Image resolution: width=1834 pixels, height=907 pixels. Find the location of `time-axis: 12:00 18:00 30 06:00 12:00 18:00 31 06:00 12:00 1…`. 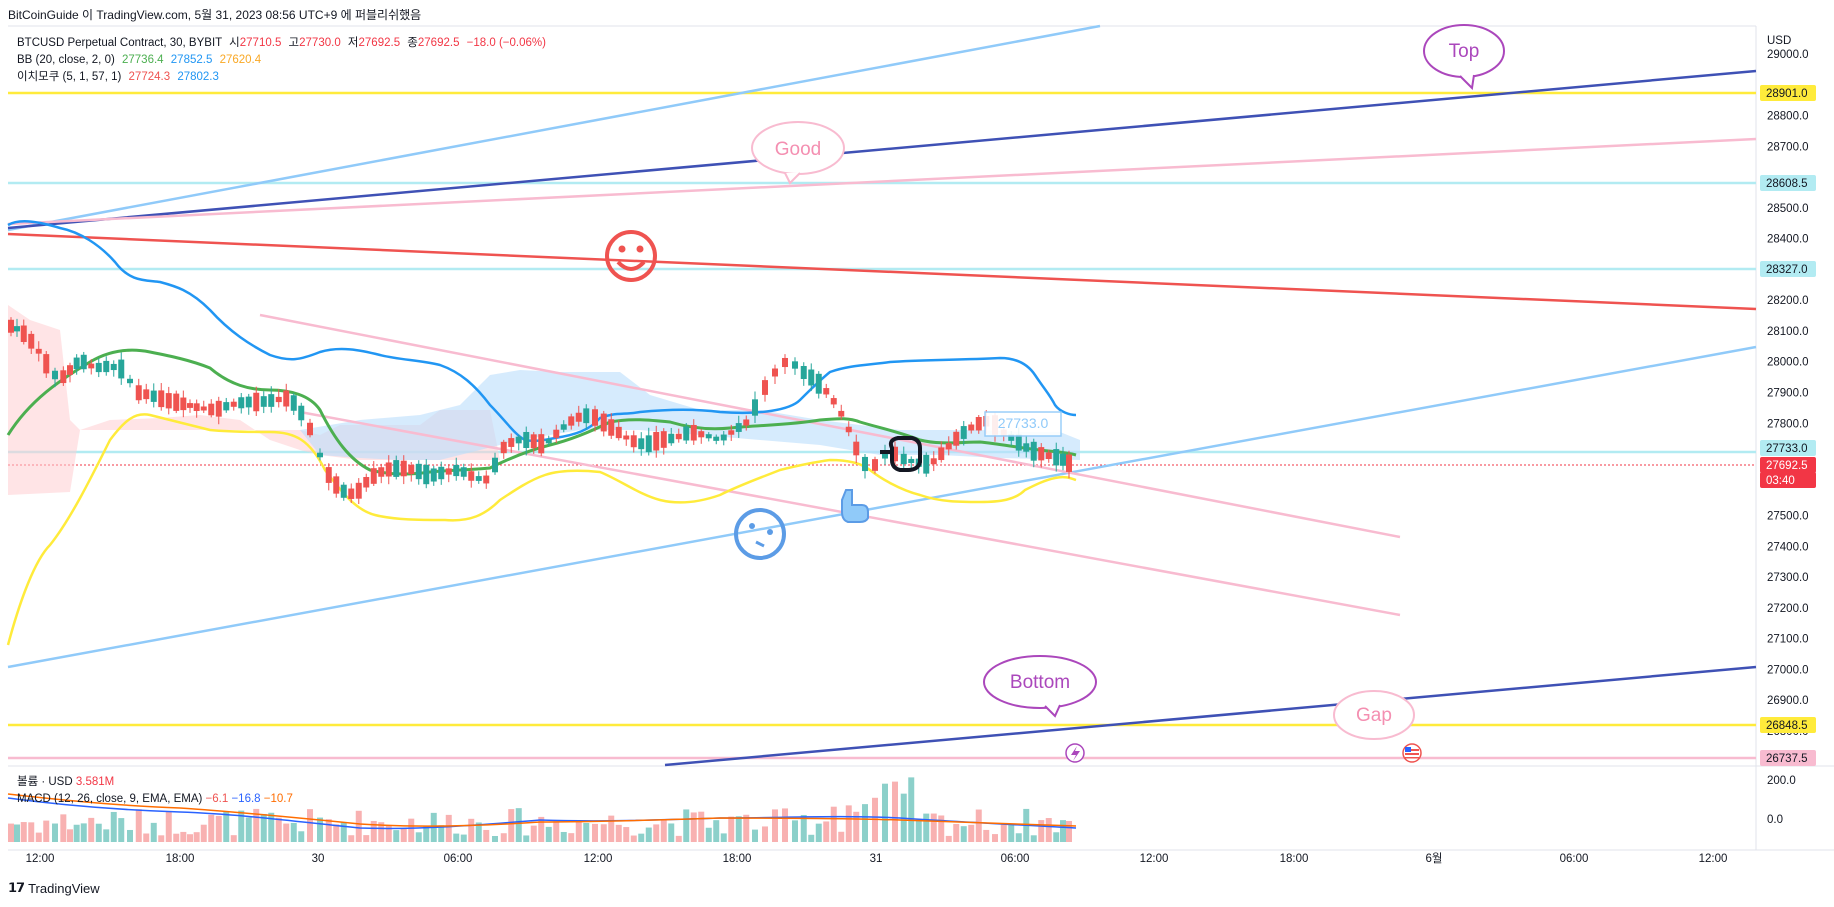

time-axis: 12:00 18:00 30 06:00 12:00 18:00 31 06:00 12:00 1… is located at coordinates (877, 858).